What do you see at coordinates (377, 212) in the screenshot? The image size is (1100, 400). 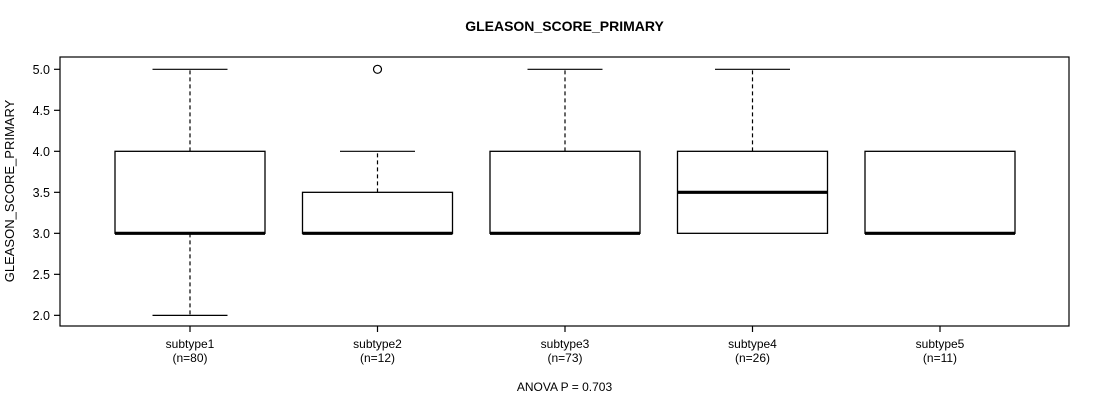 I see `iqr-box-subtype2` at bounding box center [377, 212].